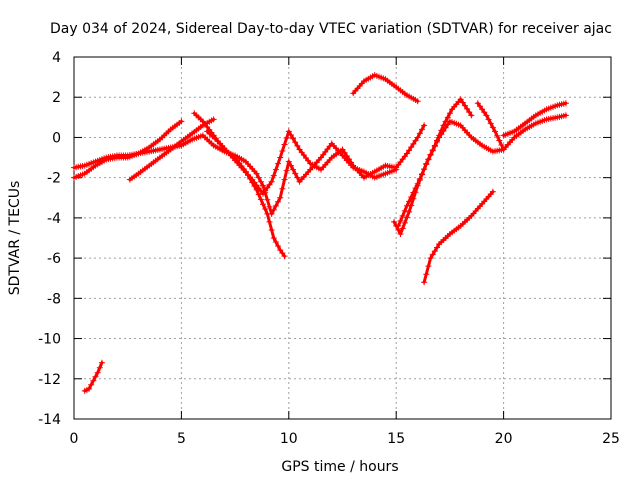  I want to click on x-tick-label: 0, so click(74, 439).